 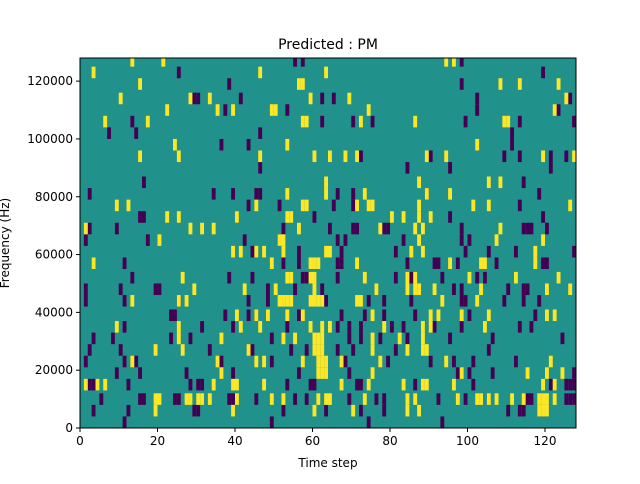 I want to click on y-tick-label: 20000, so click(x=54, y=370).